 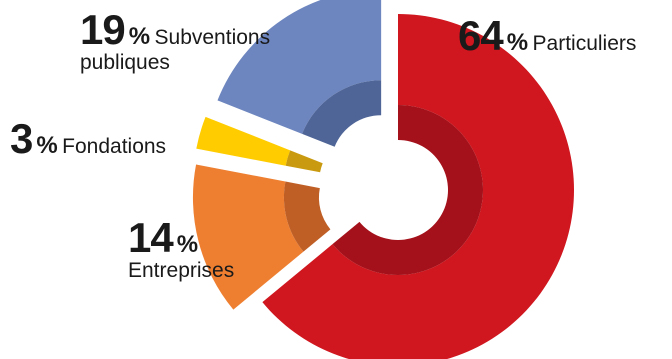 What do you see at coordinates (151, 237) in the screenshot?
I see `entreprises-value: 14` at bounding box center [151, 237].